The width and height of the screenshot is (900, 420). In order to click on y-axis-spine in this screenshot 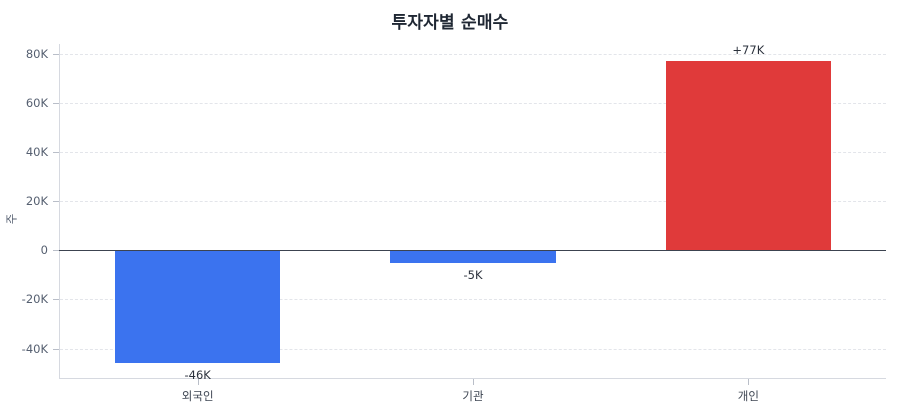, I will do `click(59, 211)`.